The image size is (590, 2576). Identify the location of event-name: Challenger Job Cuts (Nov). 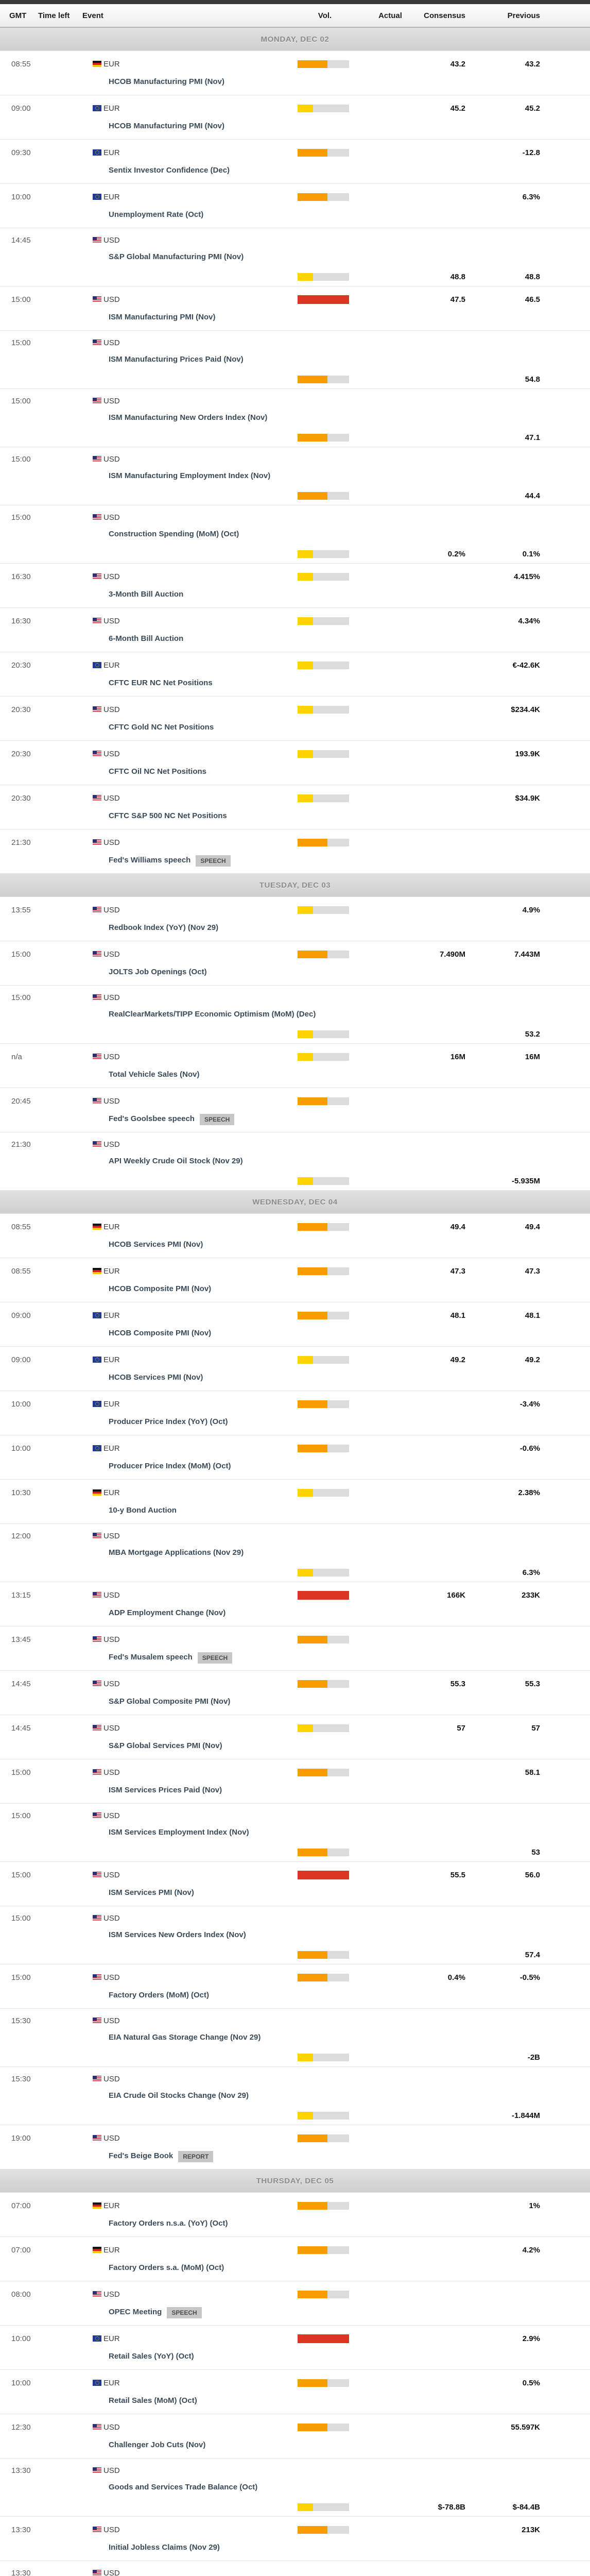
(336, 2449).